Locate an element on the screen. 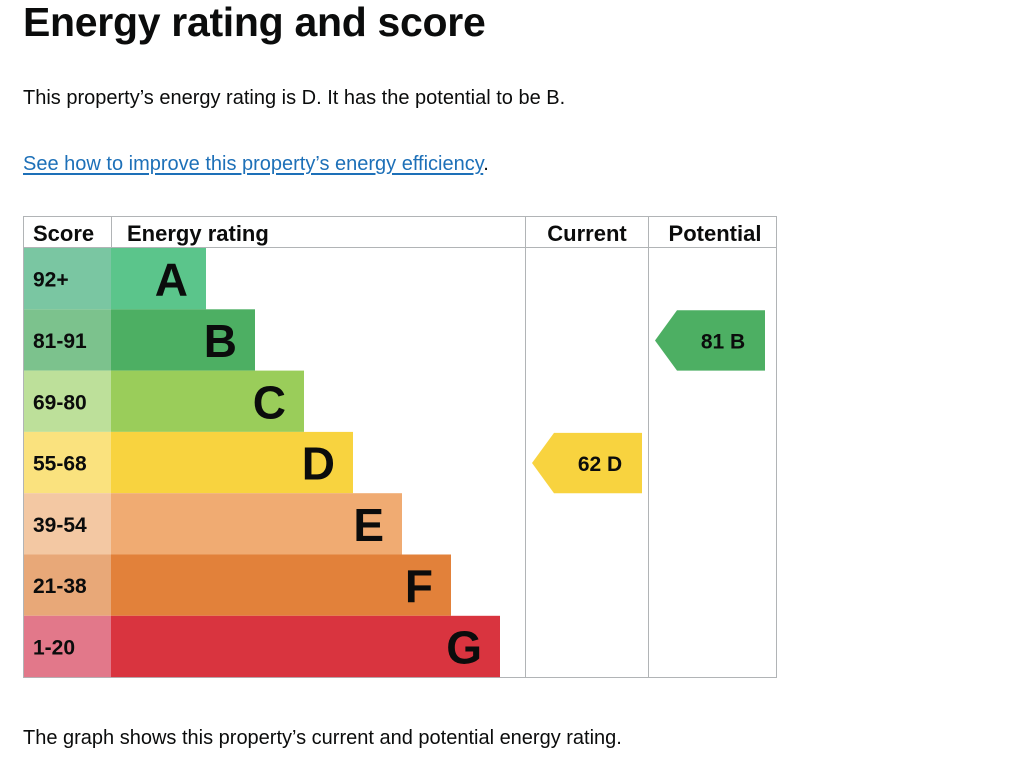 This screenshot has width=1024, height=764. band-f-score: 21-38 is located at coordinates (60, 586).